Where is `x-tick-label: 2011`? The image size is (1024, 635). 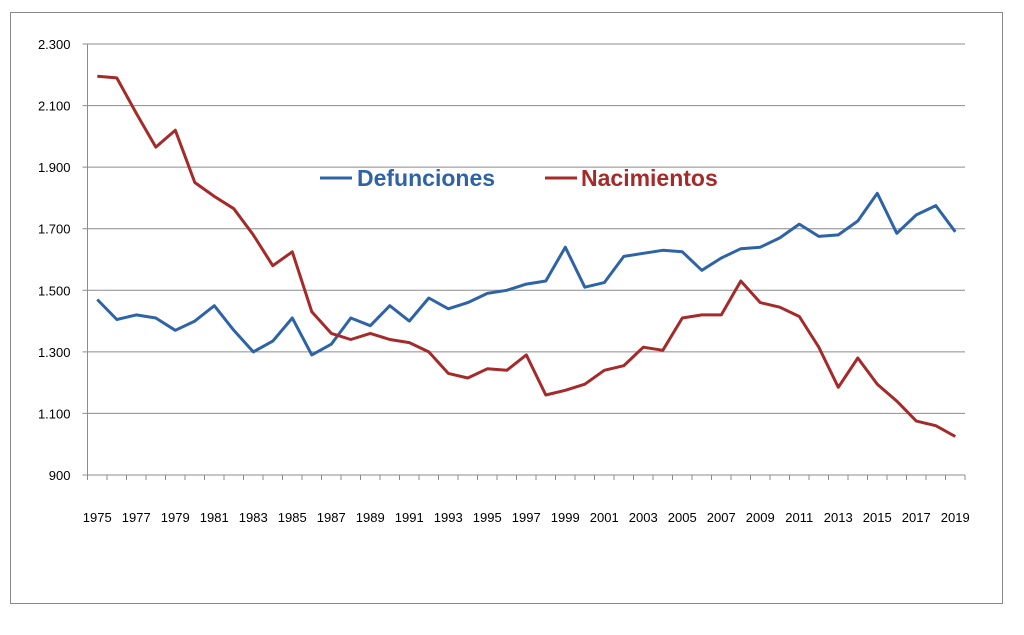 x-tick-label: 2011 is located at coordinates (799, 517).